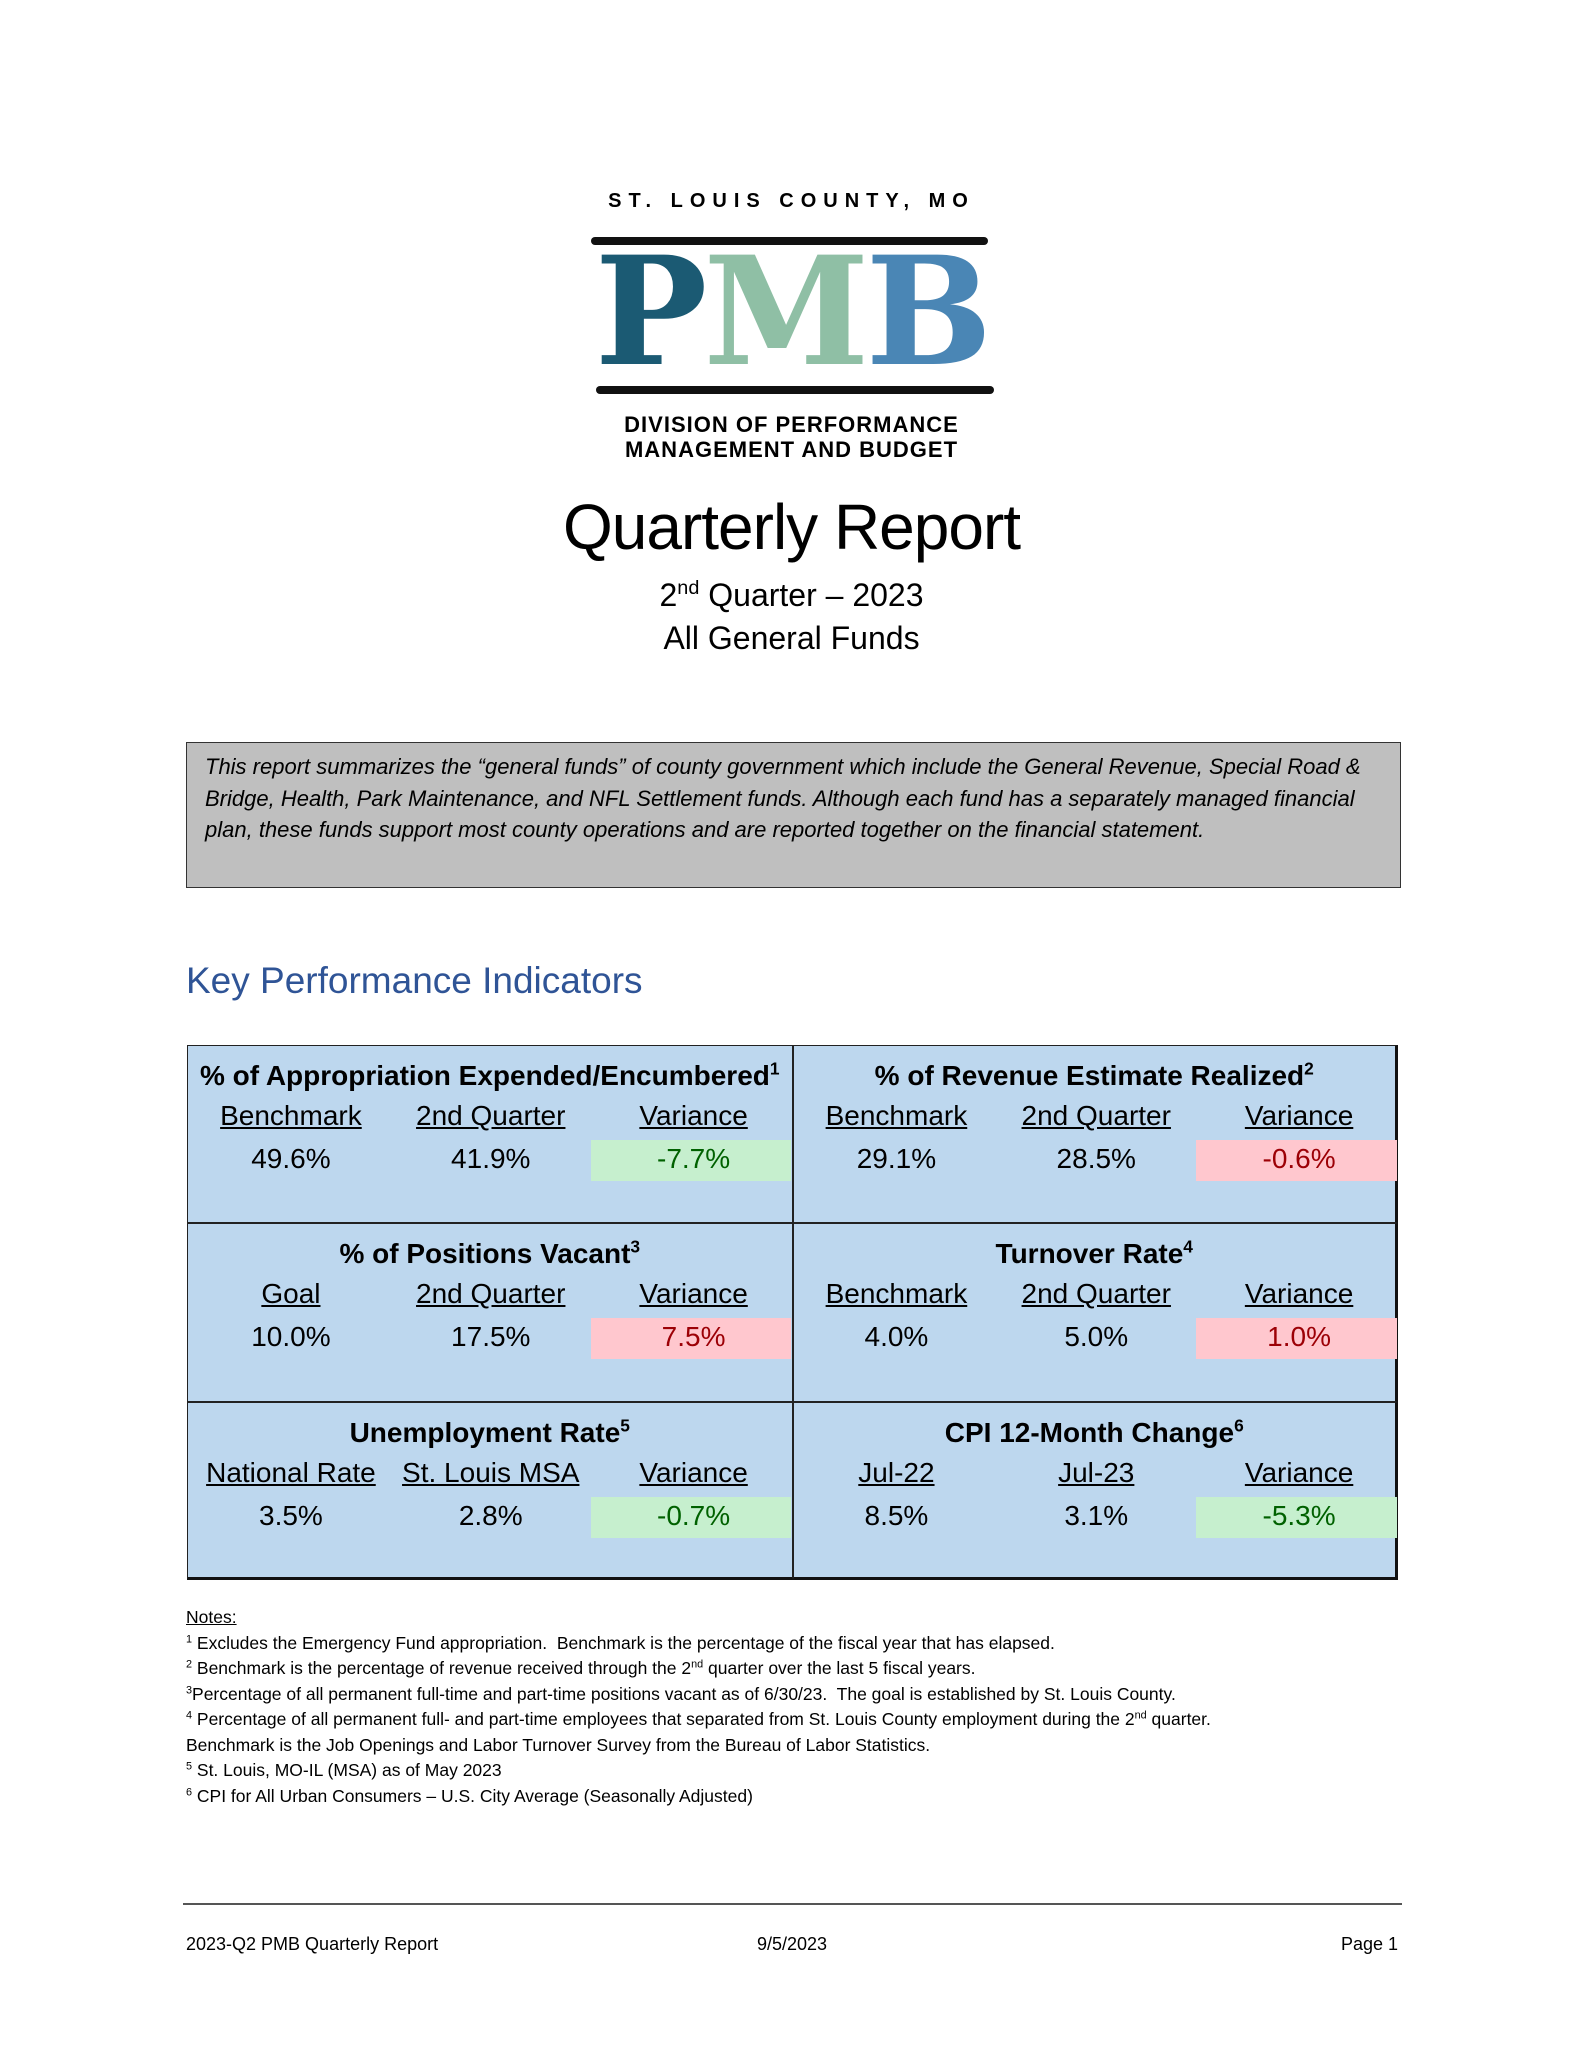 This screenshot has height=2048, width=1583. I want to click on division-line: MANAGEMENT AND BUDGET, so click(791, 449).